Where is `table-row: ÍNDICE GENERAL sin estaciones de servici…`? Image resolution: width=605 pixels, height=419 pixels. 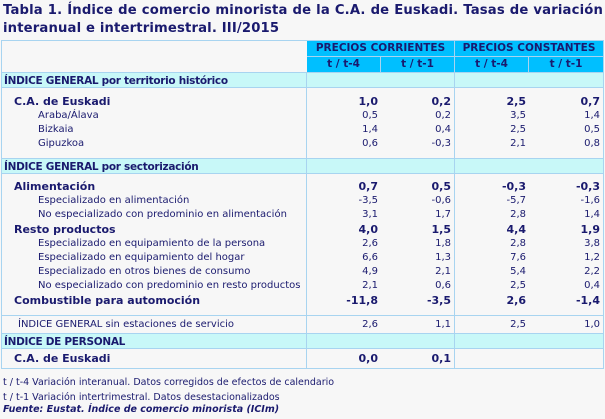
table-row: ÍNDICE GENERAL sin estaciones de servici… is located at coordinates (302, 324).